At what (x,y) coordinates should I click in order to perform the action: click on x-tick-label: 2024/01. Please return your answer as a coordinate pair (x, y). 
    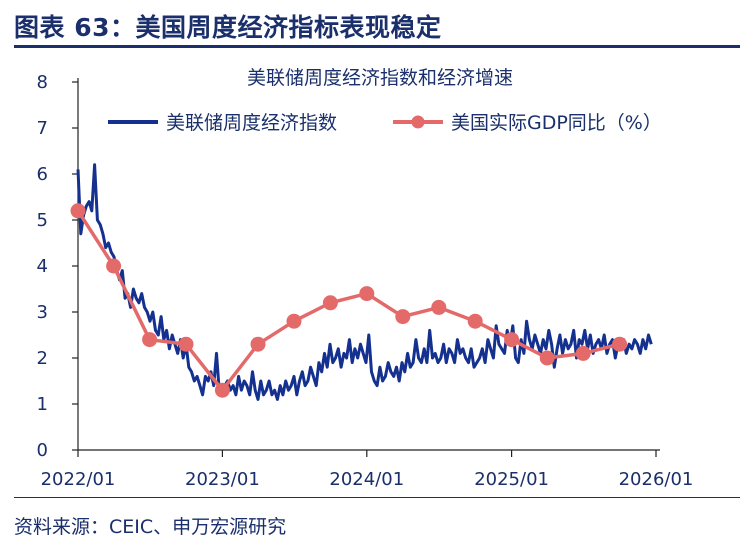
    Looking at the image, I should click on (366, 479).